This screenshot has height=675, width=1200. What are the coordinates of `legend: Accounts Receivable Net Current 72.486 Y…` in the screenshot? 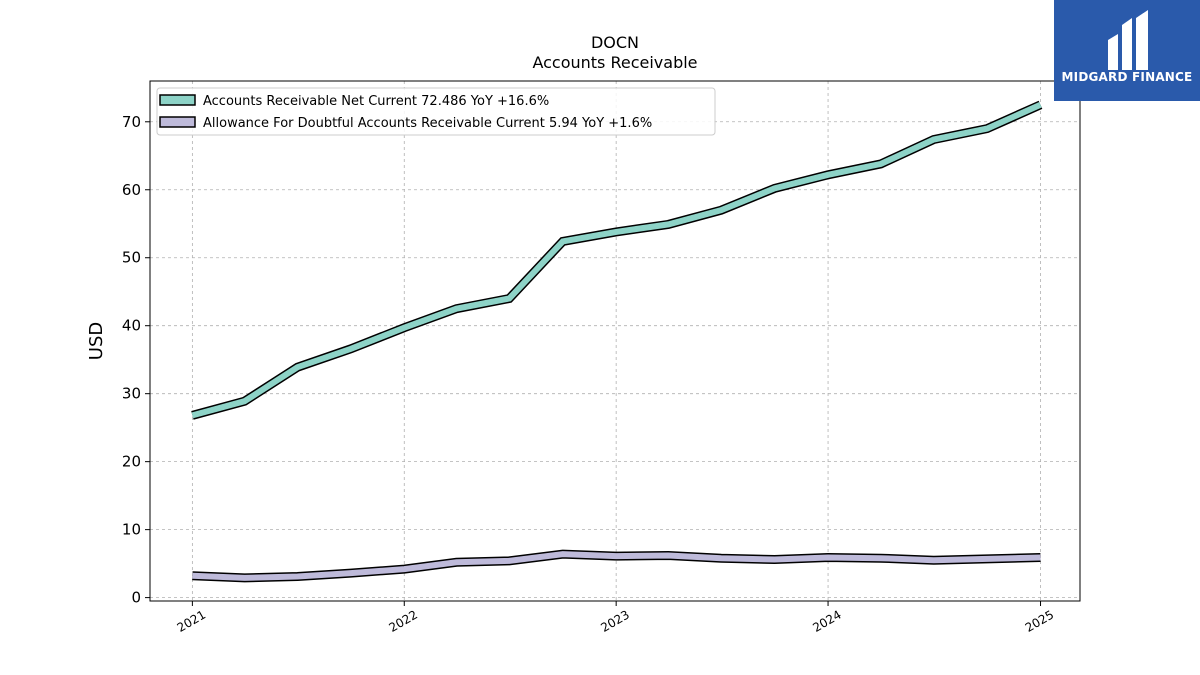 It's located at (436, 111).